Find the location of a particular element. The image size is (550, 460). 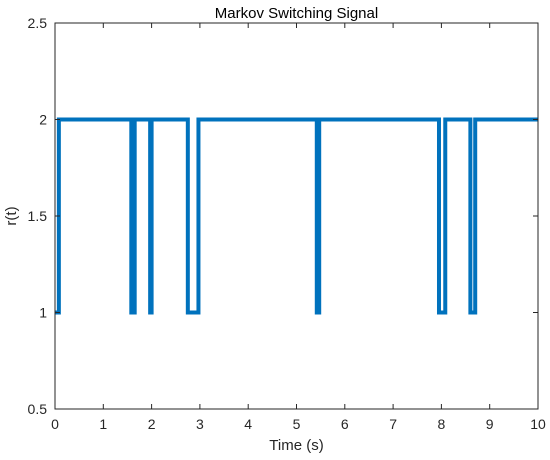

x-tick-label-9: 9 is located at coordinates (490, 424).